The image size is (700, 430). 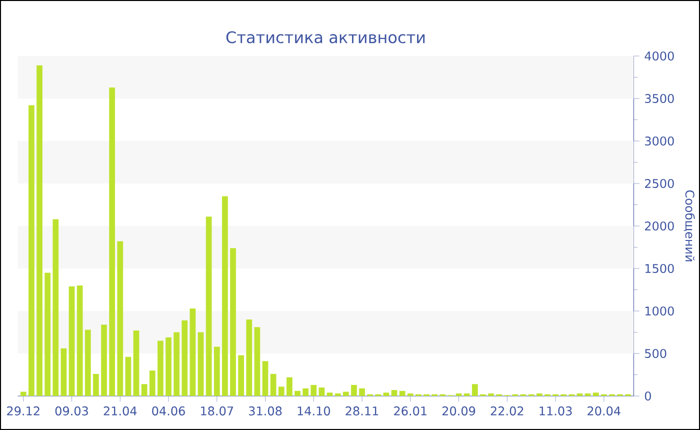 I want to click on y-tick-label: 4000, so click(x=659, y=56).